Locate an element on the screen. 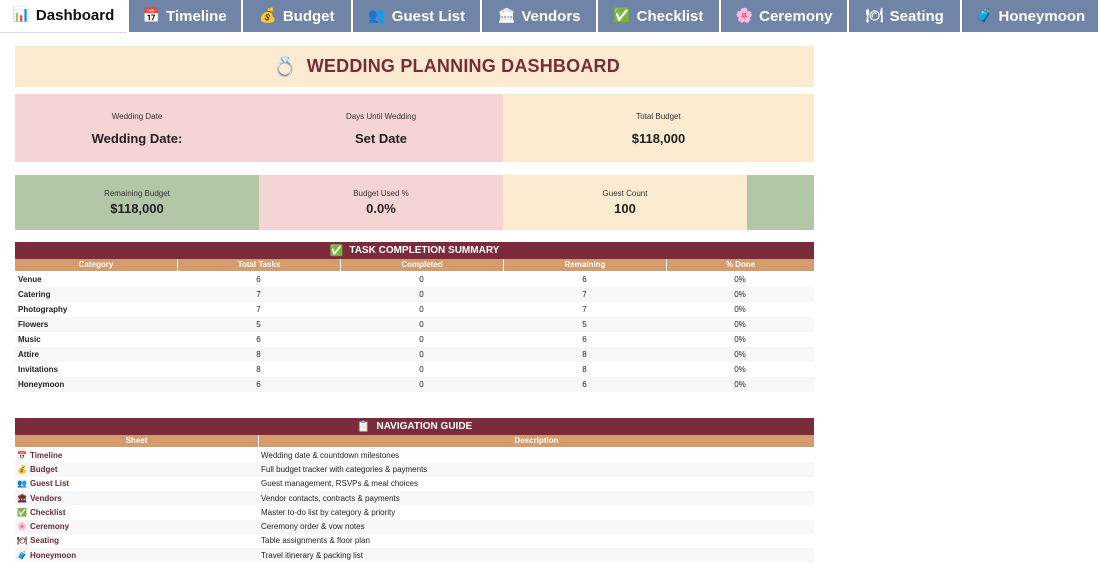 Image resolution: width=1100 pixels, height=564 pixels. sheet-link: Vendors is located at coordinates (46, 498).